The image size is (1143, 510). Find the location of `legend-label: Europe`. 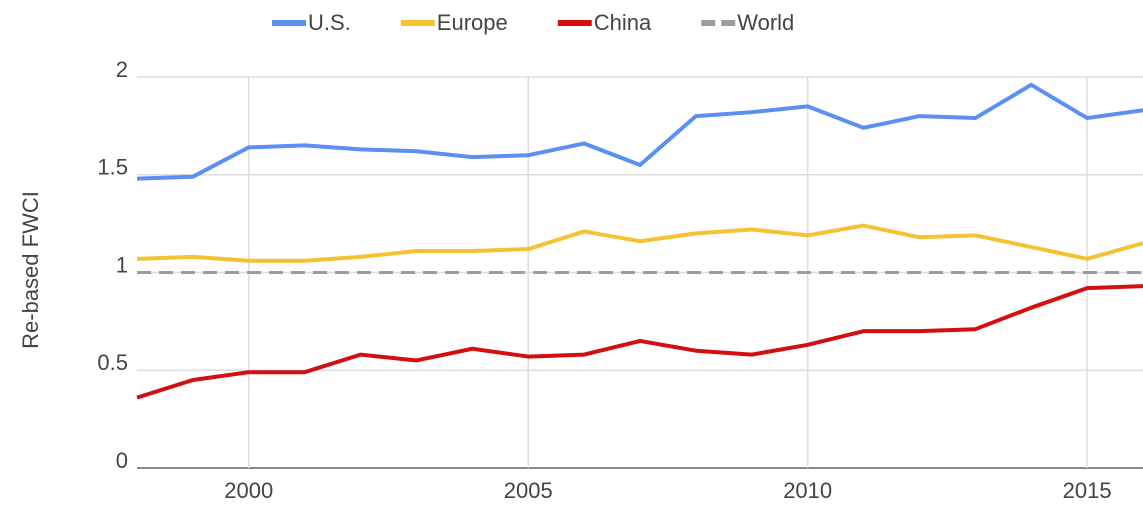

legend-label: Europe is located at coordinates (472, 22).